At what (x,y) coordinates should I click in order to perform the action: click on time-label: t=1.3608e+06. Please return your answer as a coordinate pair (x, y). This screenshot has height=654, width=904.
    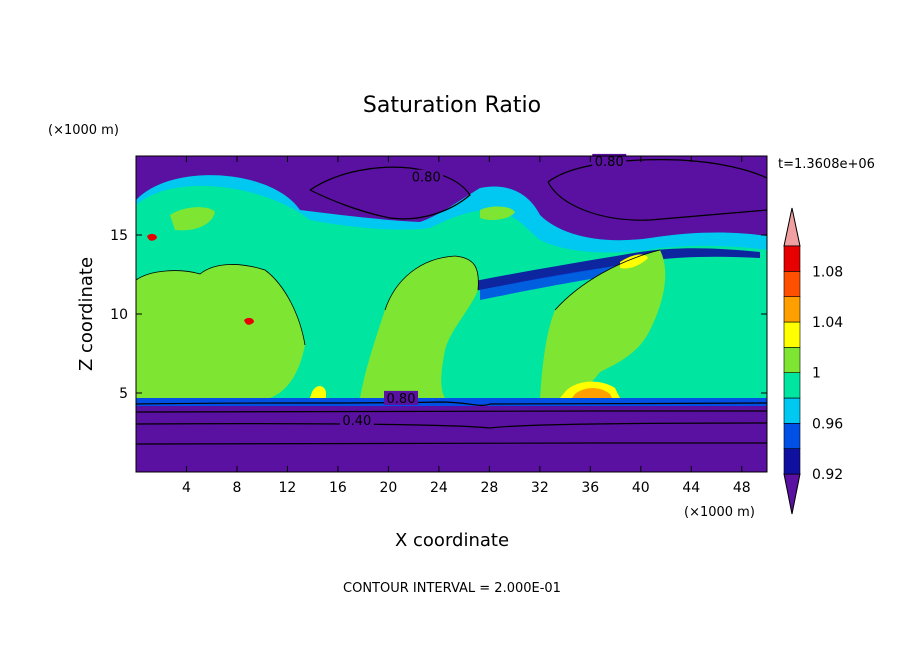
    Looking at the image, I should click on (826, 164).